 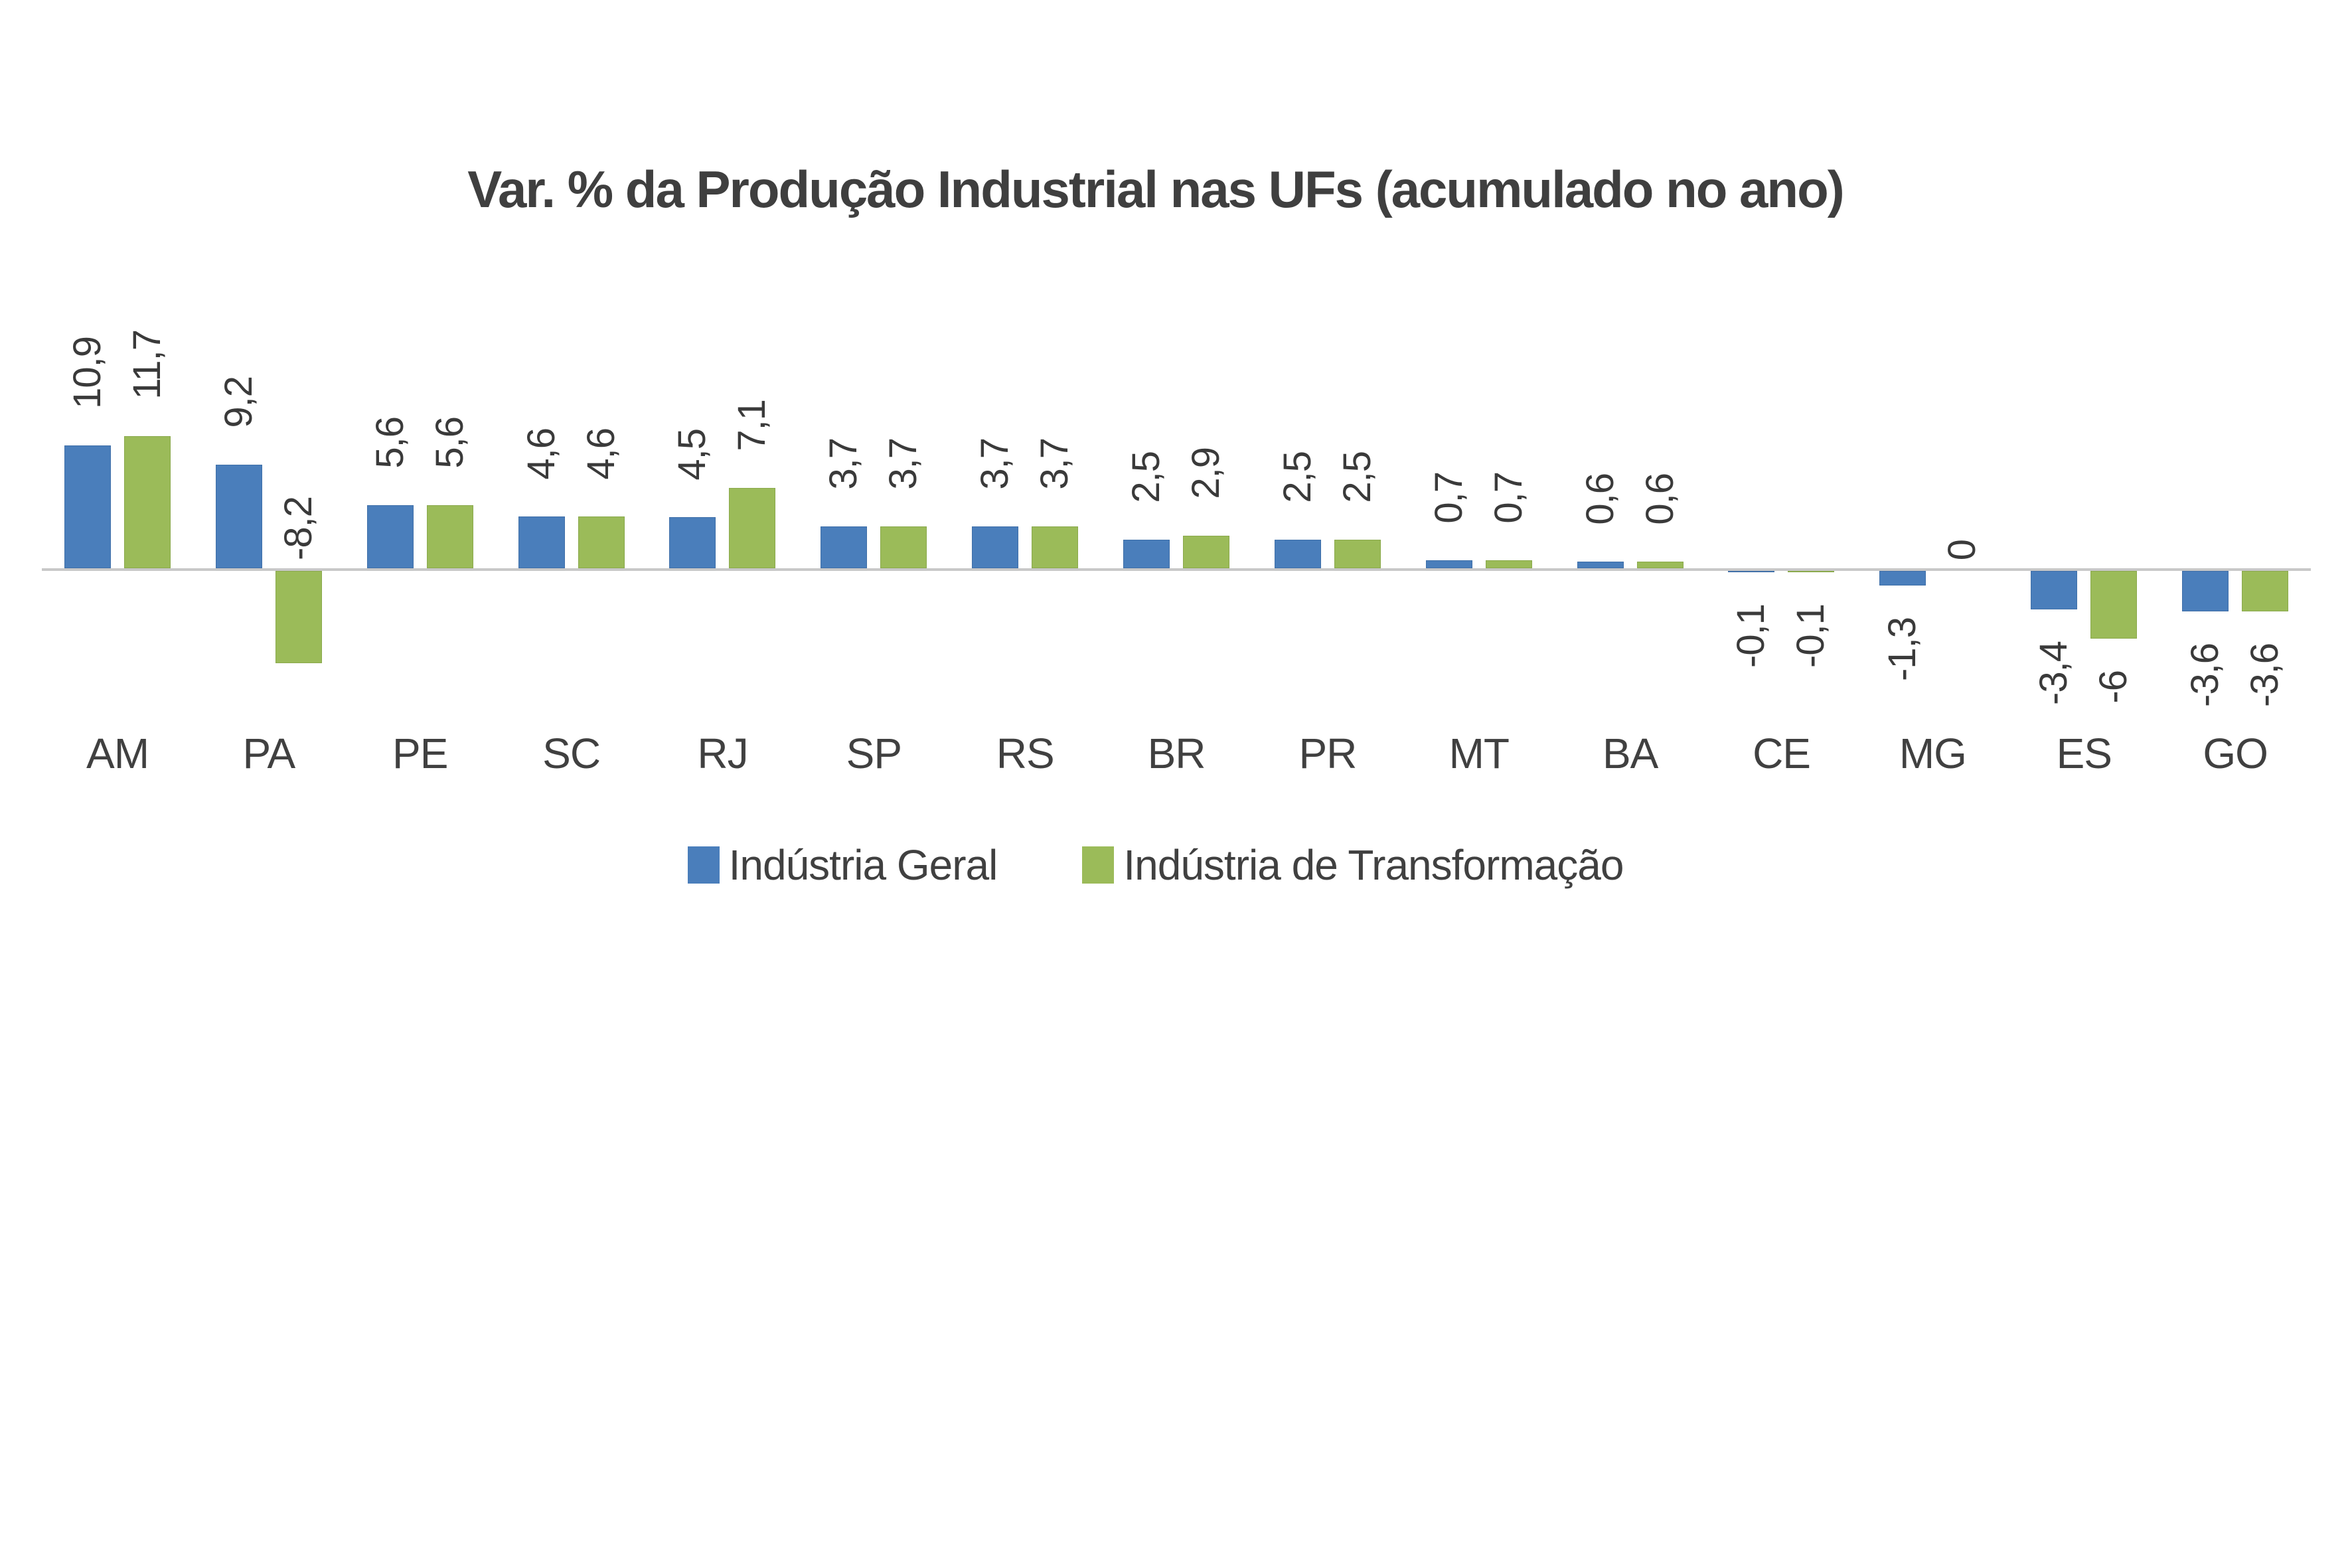 I want to click on value-label-transformacao-mt: 0,7, so click(x=1508, y=498).